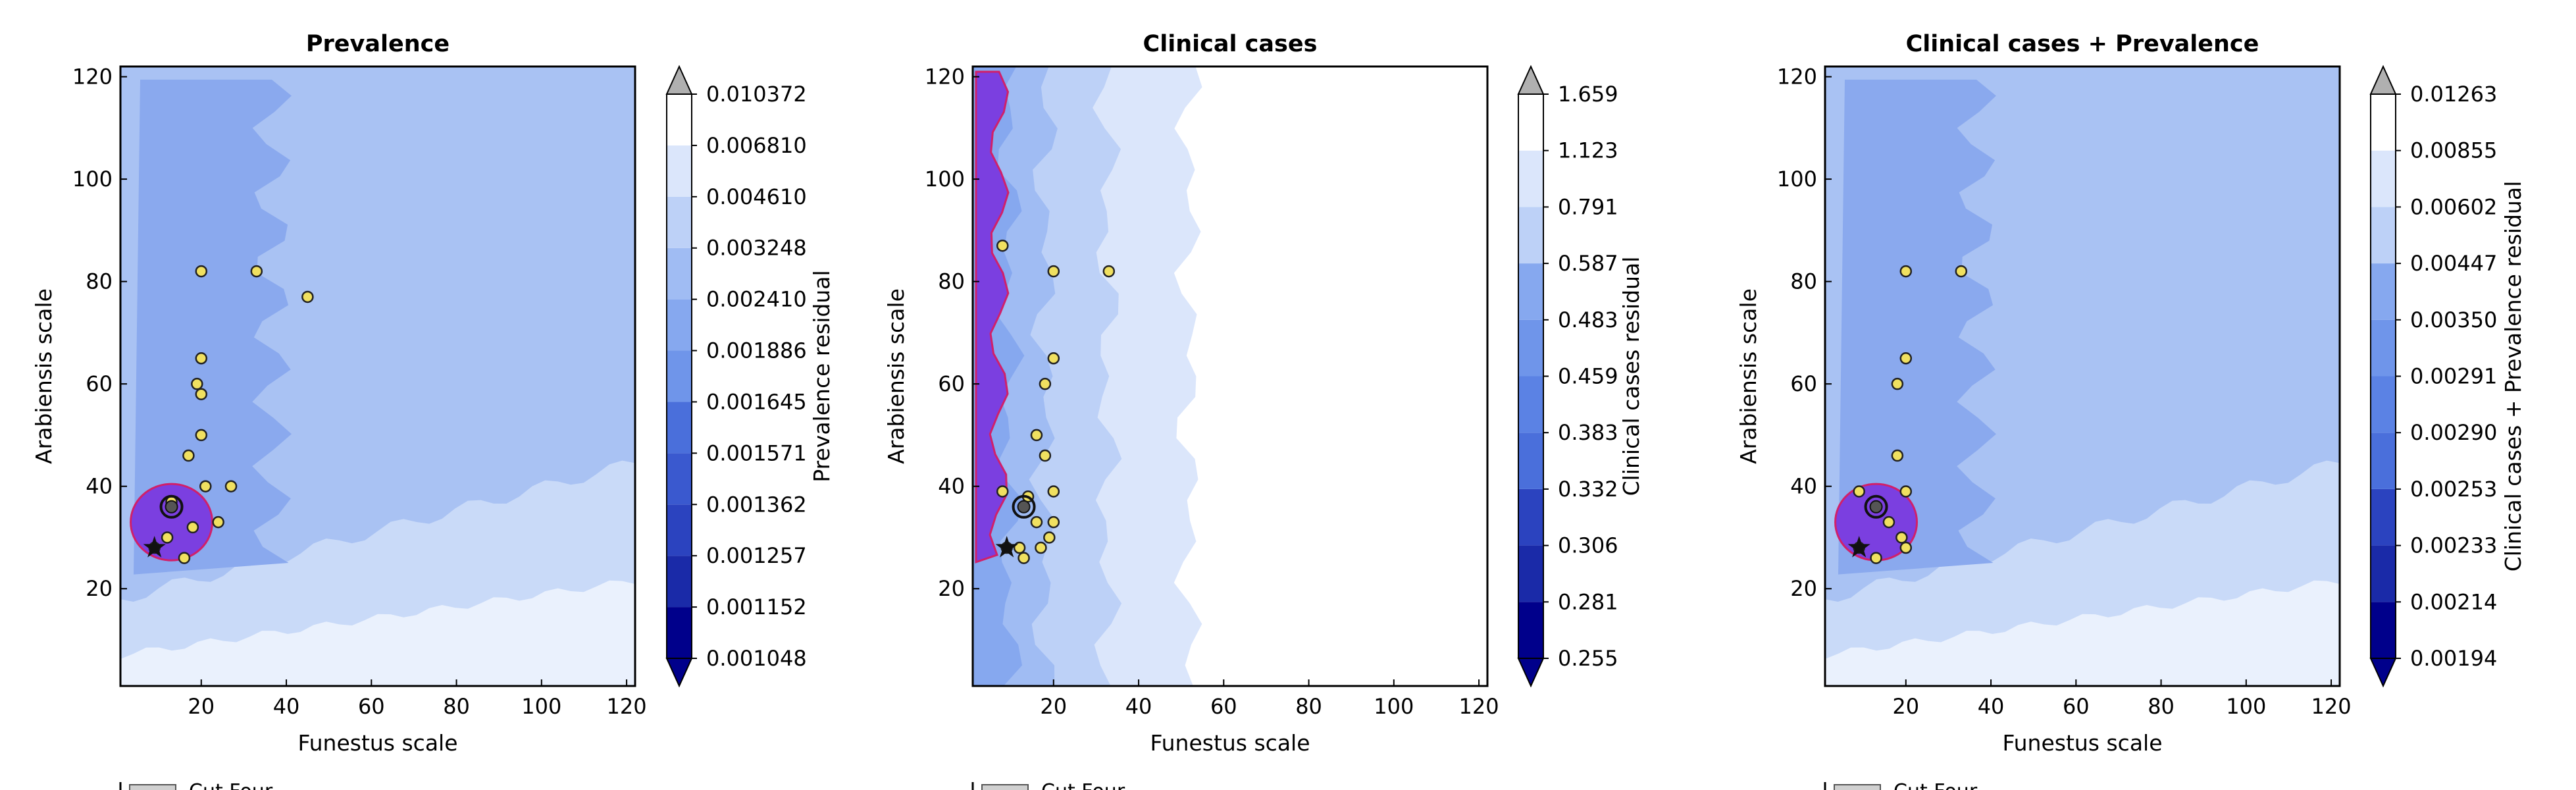 The height and width of the screenshot is (790, 2576). Describe the element at coordinates (2453, 94) in the screenshot. I see `colorbar-tick-label: 0.01263` at that location.